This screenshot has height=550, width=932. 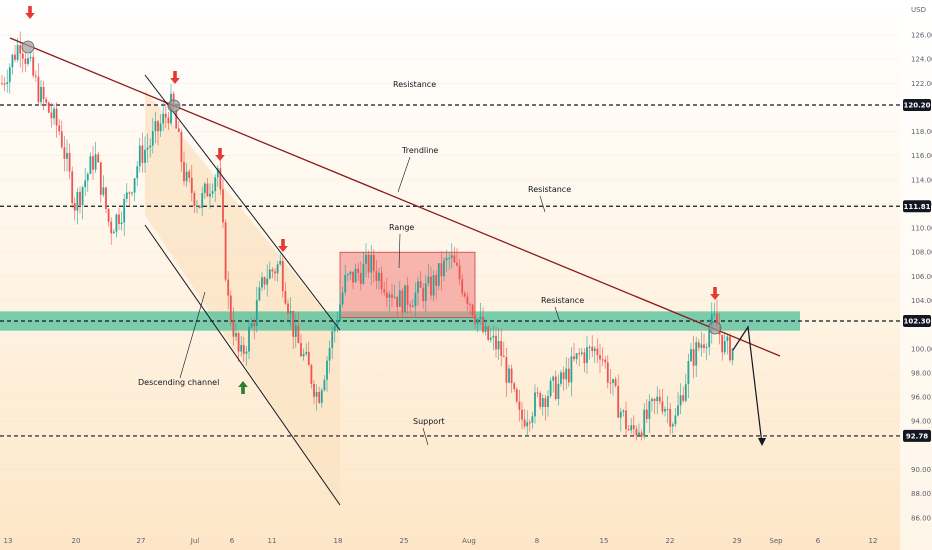 I want to click on y-tick-label: 108.00, so click(x=921, y=253).